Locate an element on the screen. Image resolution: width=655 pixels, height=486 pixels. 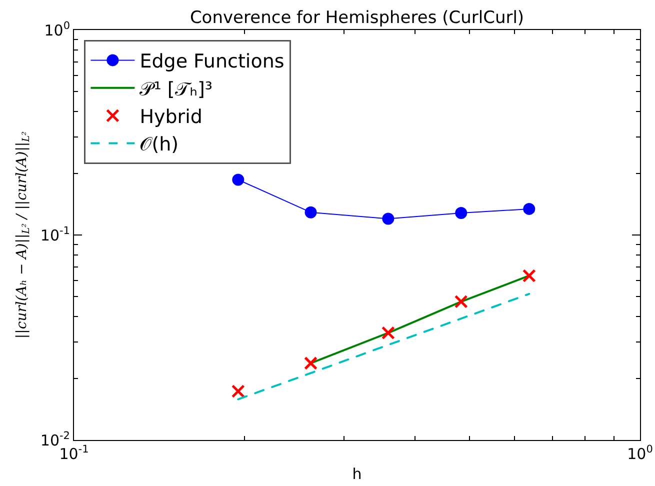
y-tick-label: 10$^{0}$ is located at coordinates (57, 30).